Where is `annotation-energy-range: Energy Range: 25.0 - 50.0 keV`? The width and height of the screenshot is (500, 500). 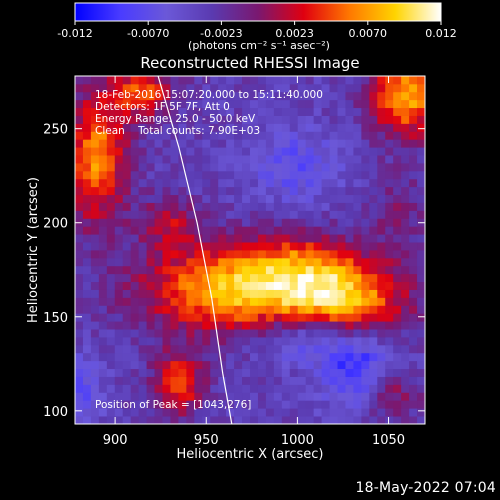 annotation-energy-range: Energy Range: 25.0 - 50.0 keV is located at coordinates (175, 119).